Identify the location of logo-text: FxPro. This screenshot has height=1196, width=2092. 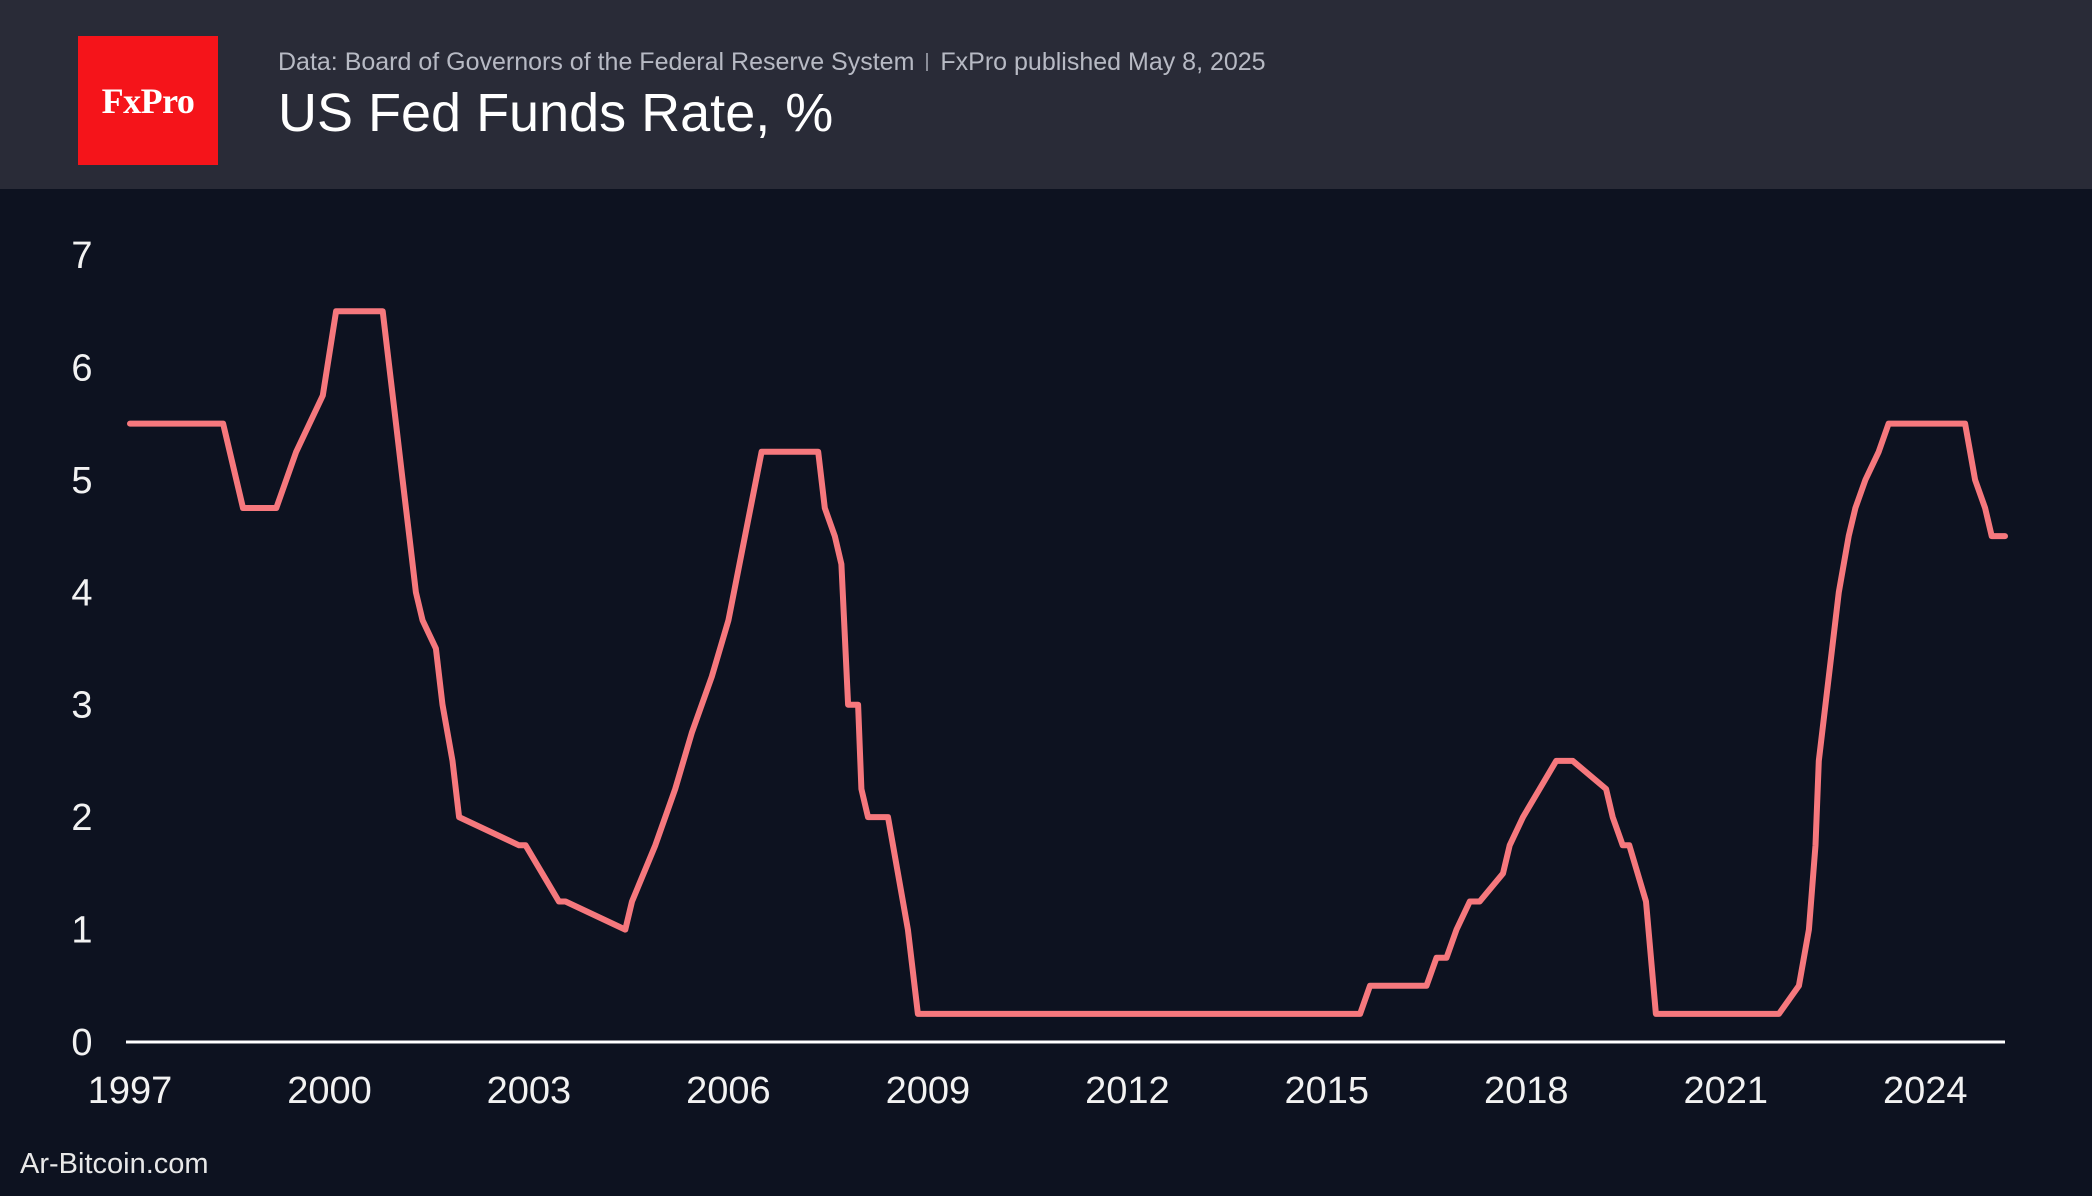
(148, 100).